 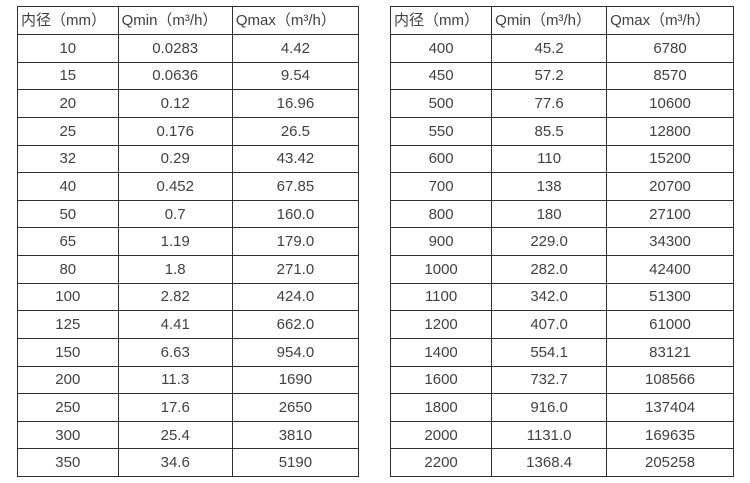 What do you see at coordinates (670, 352) in the screenshot?
I see `table-cell: 83121` at bounding box center [670, 352].